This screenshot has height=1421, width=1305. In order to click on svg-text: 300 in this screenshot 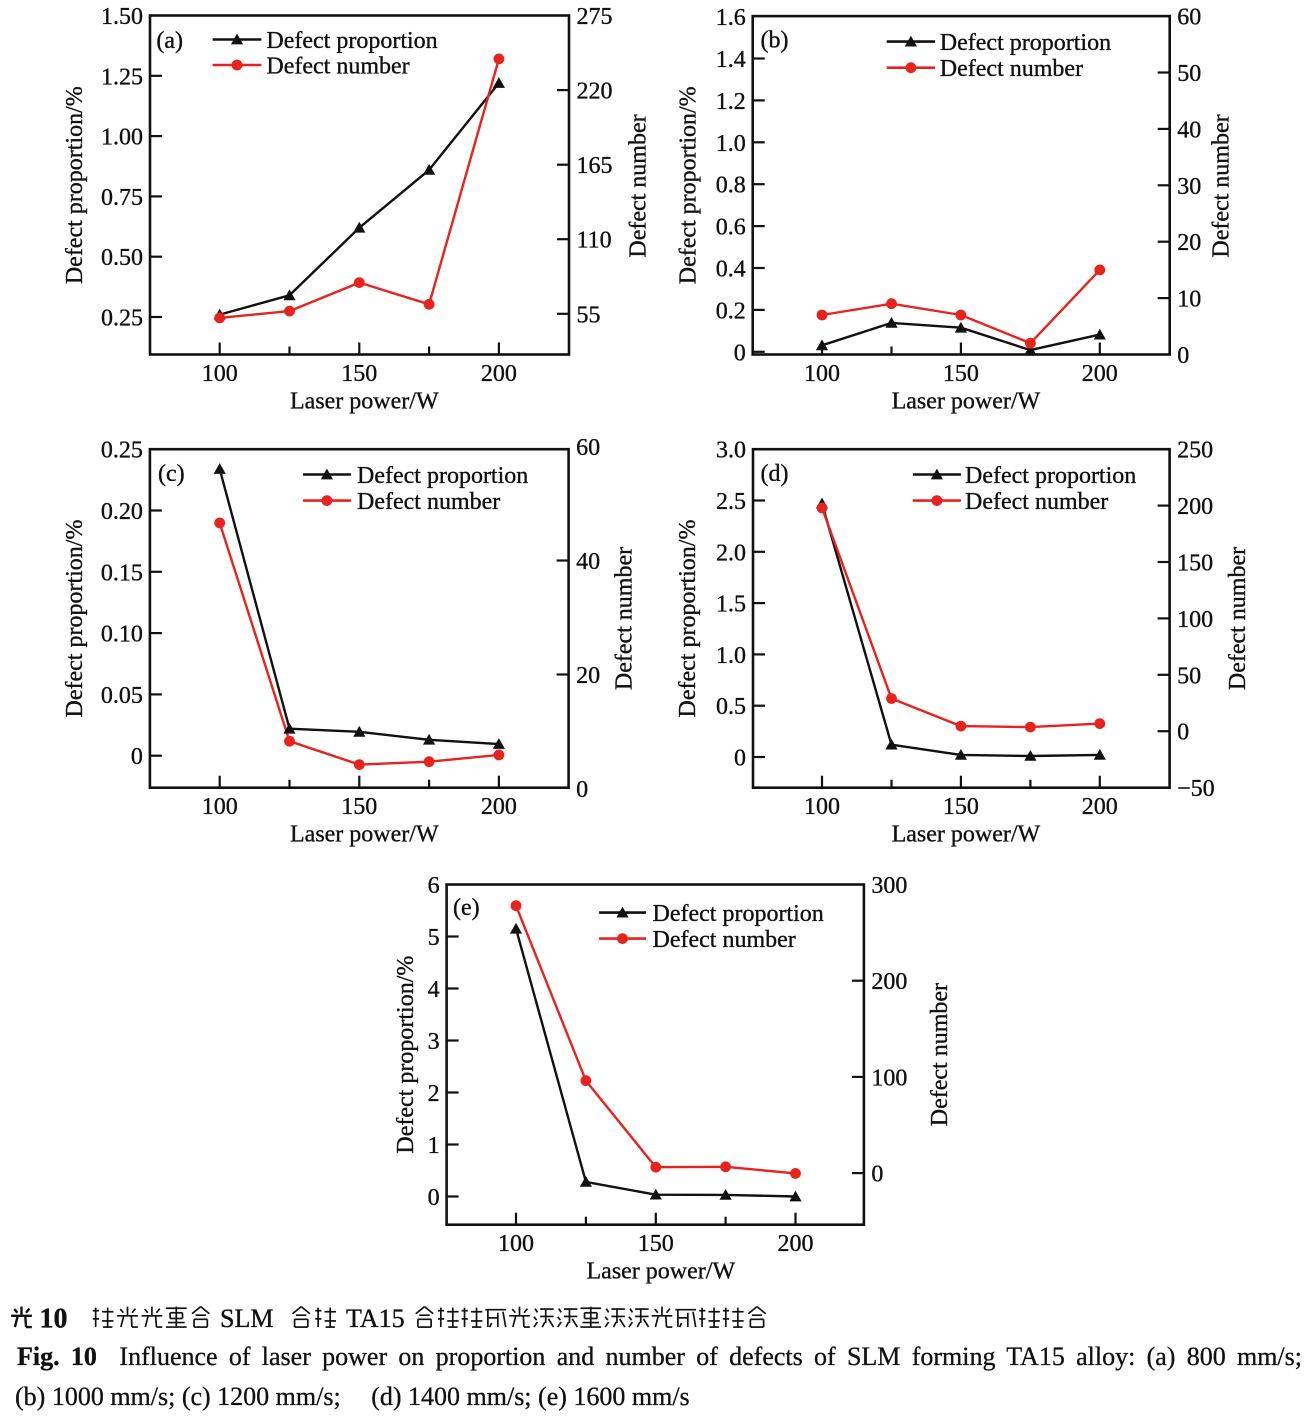, I will do `click(889, 886)`.